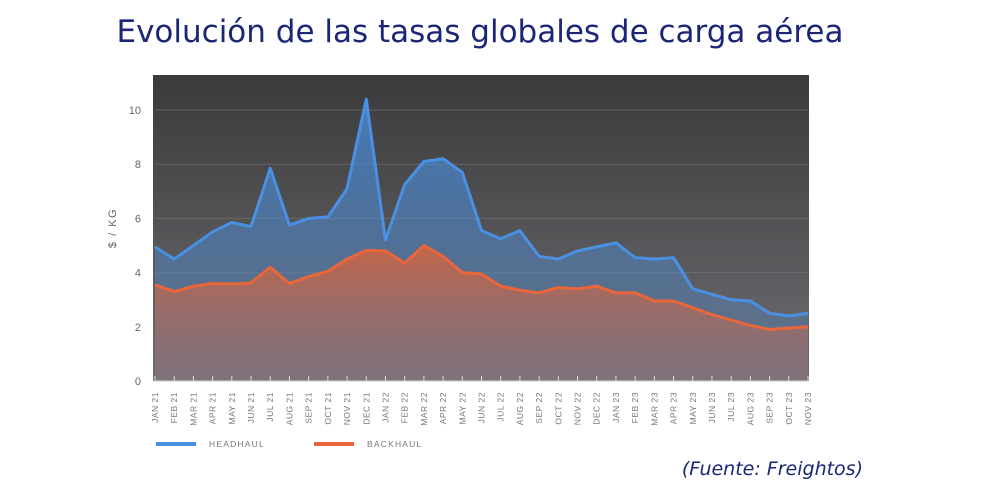  Describe the element at coordinates (443, 408) in the screenshot. I see `x-tick-label: APR 22` at that location.